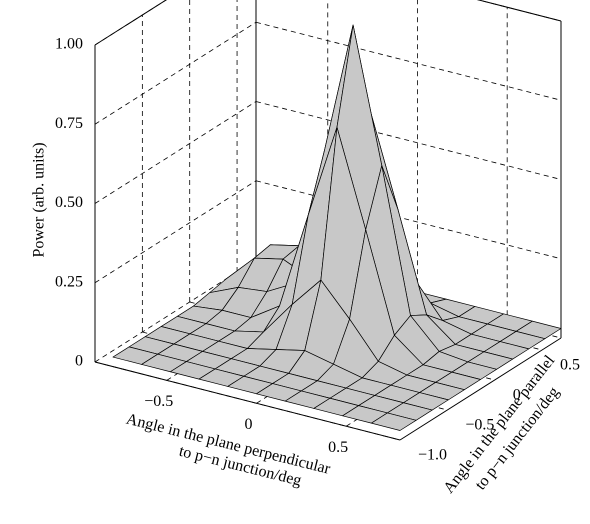 This screenshot has height=524, width=590. Describe the element at coordinates (393, 421) in the screenshot. I see `surface-patch` at that location.